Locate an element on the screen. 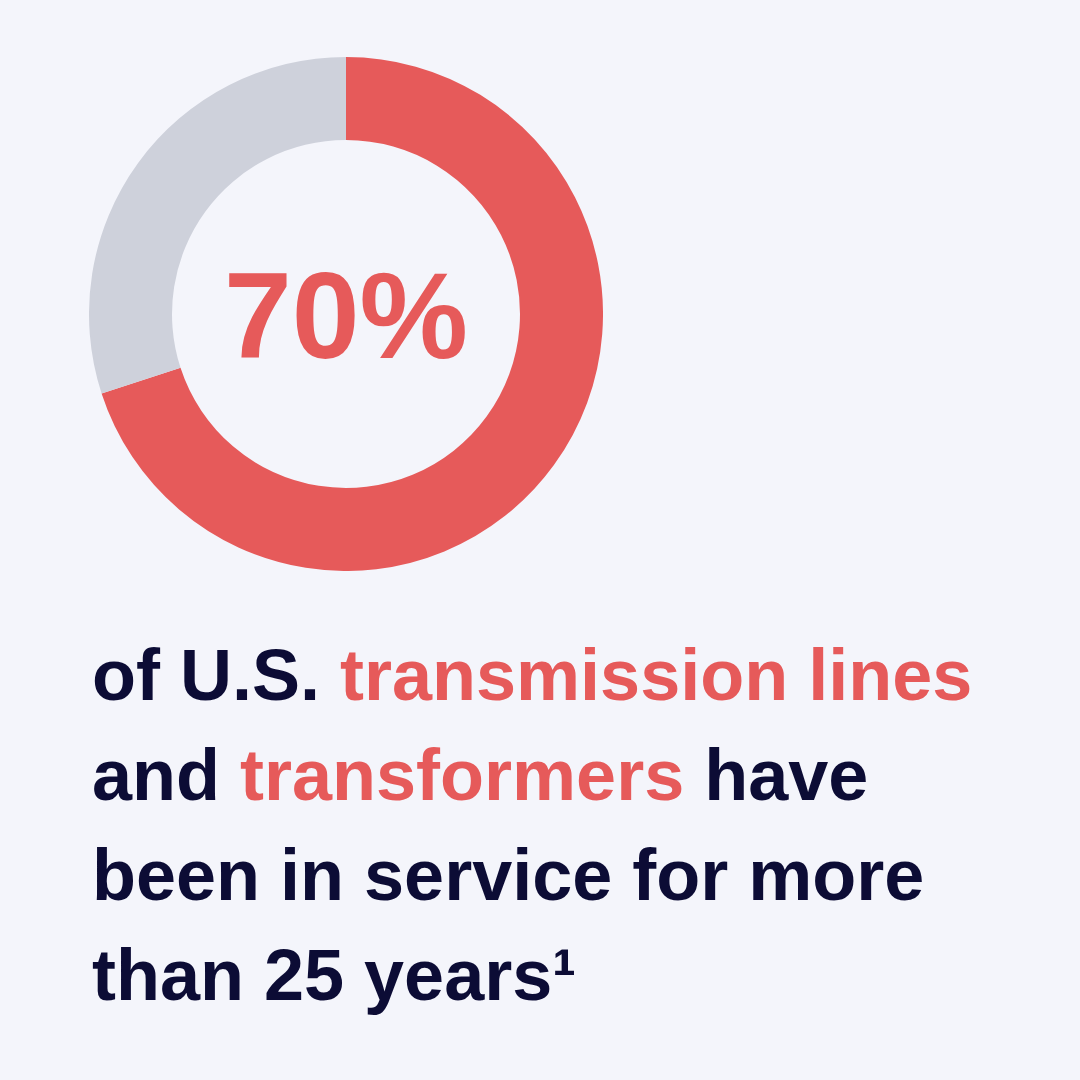 The image size is (1080, 1080). data-label: 70% is located at coordinates (346, 316).